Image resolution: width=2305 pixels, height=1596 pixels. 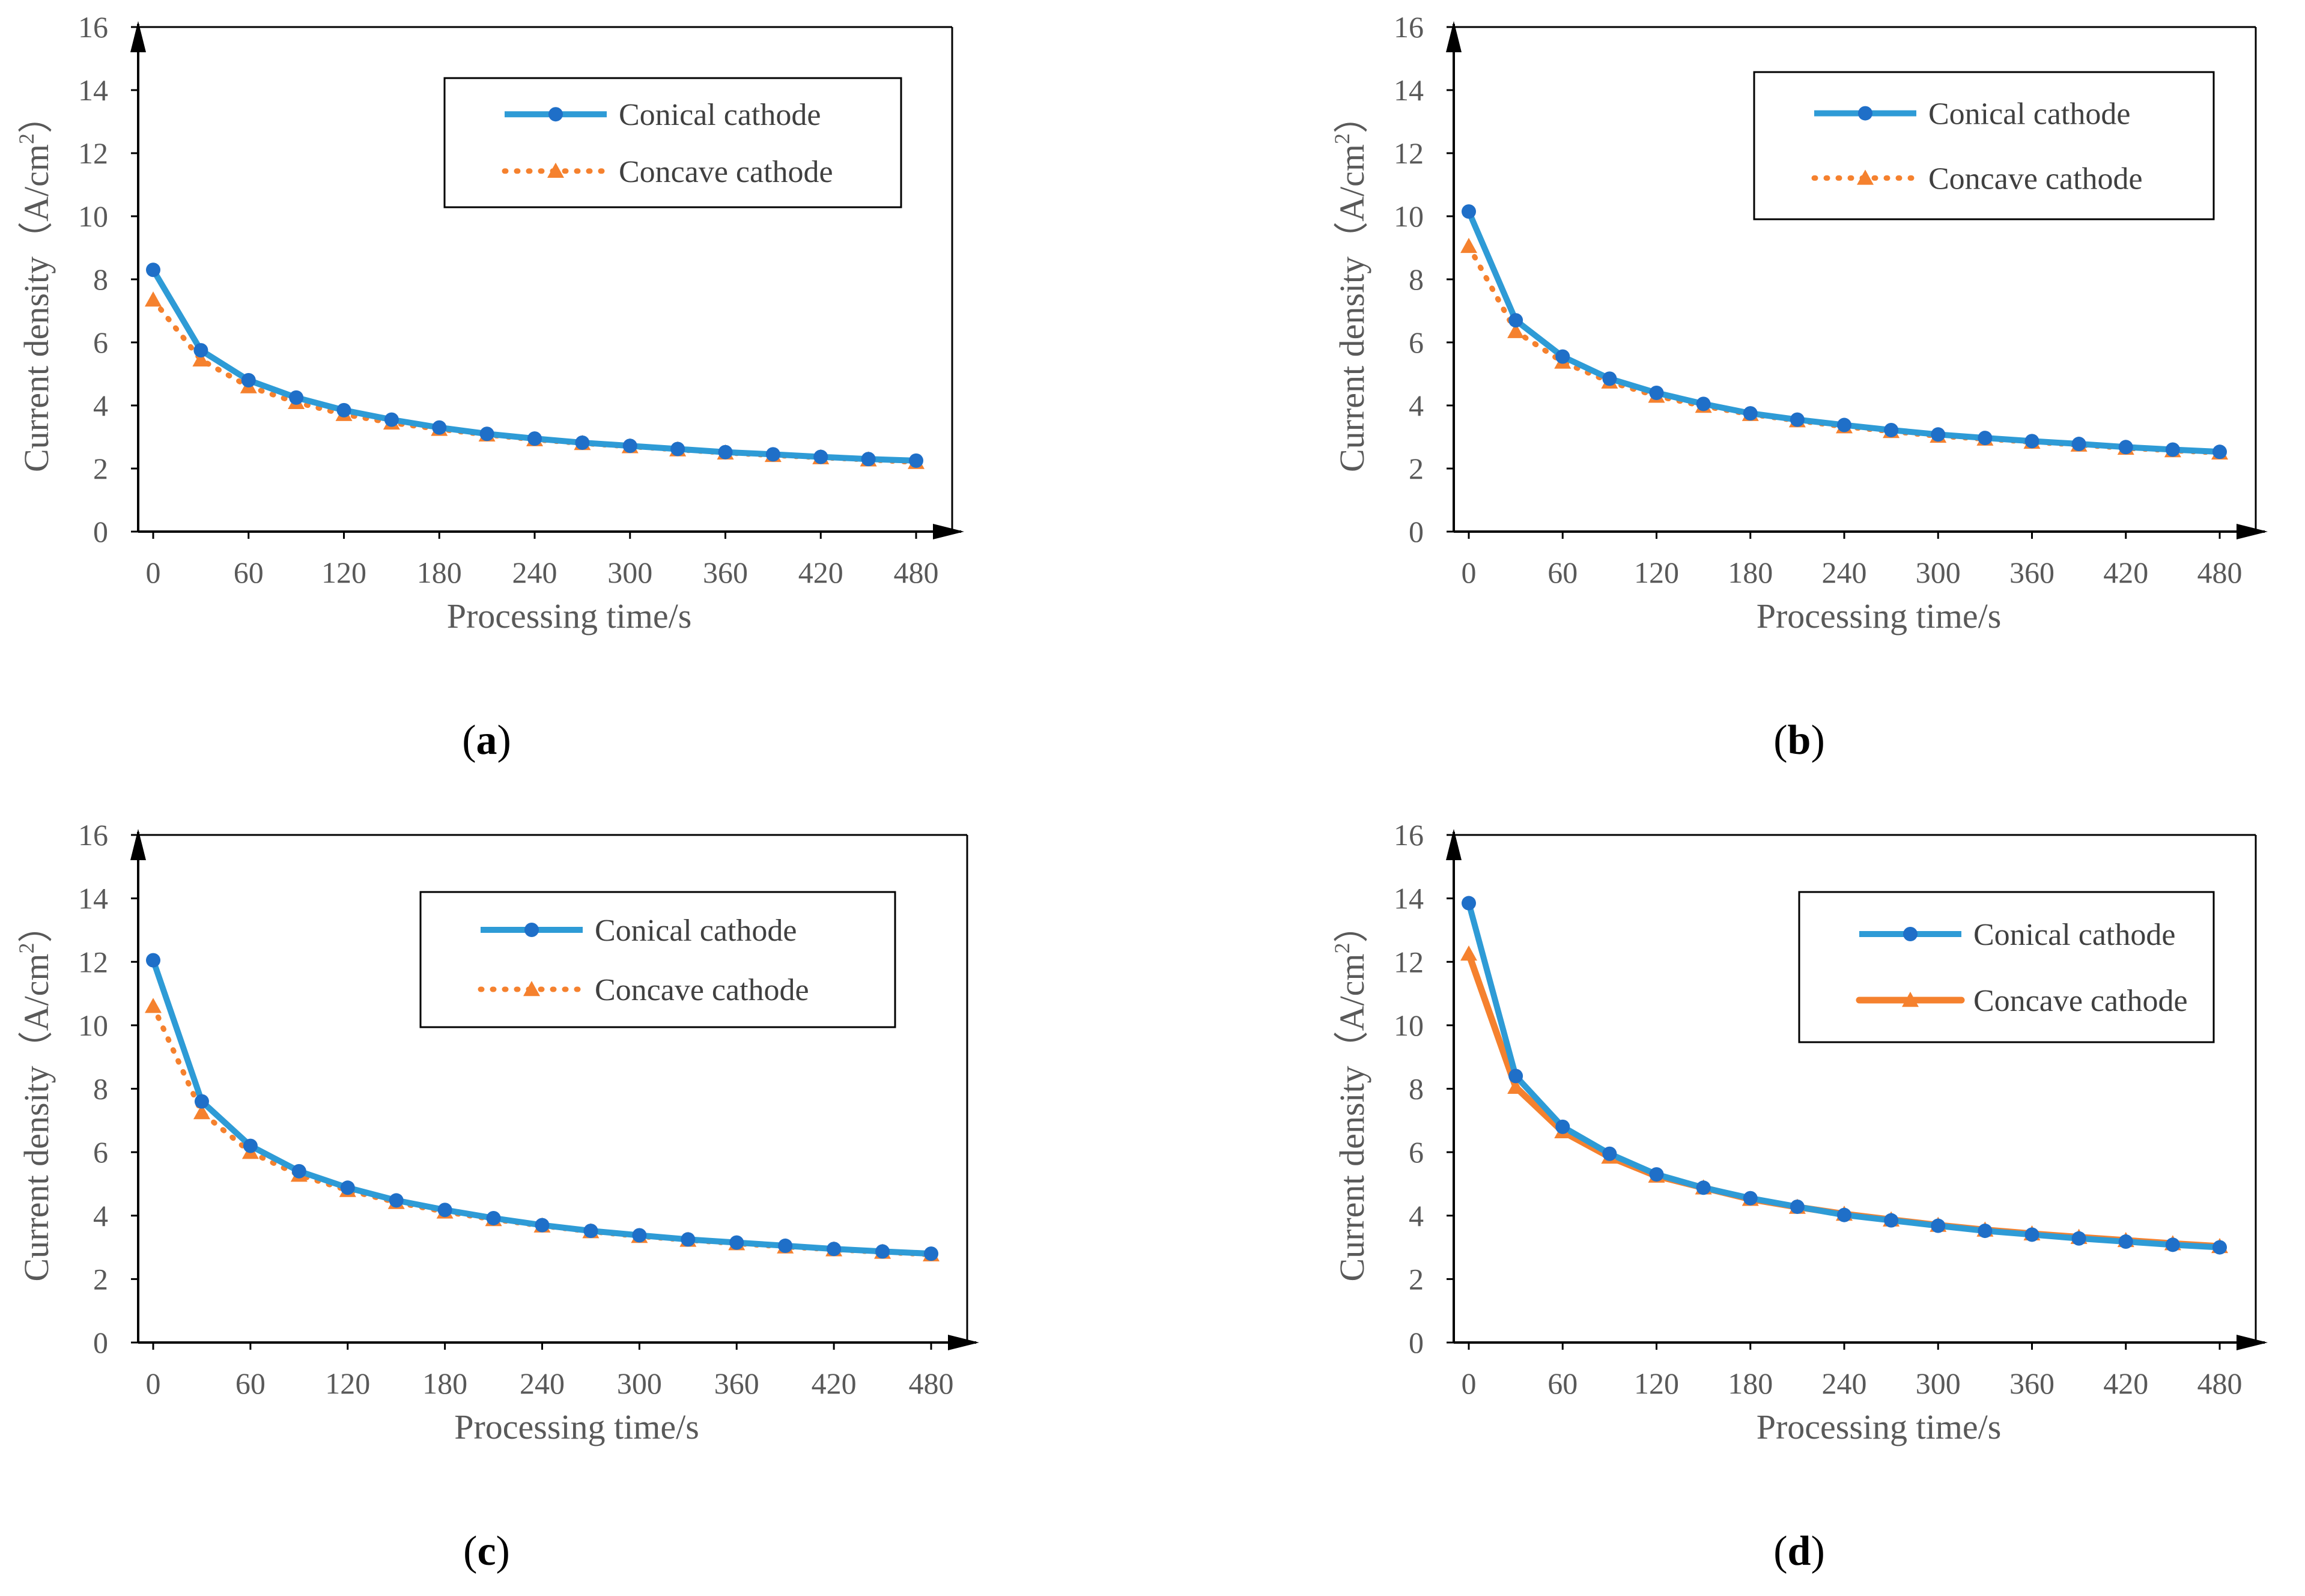 What do you see at coordinates (1409, 962) in the screenshot?
I see `y-tick-label: 12` at bounding box center [1409, 962].